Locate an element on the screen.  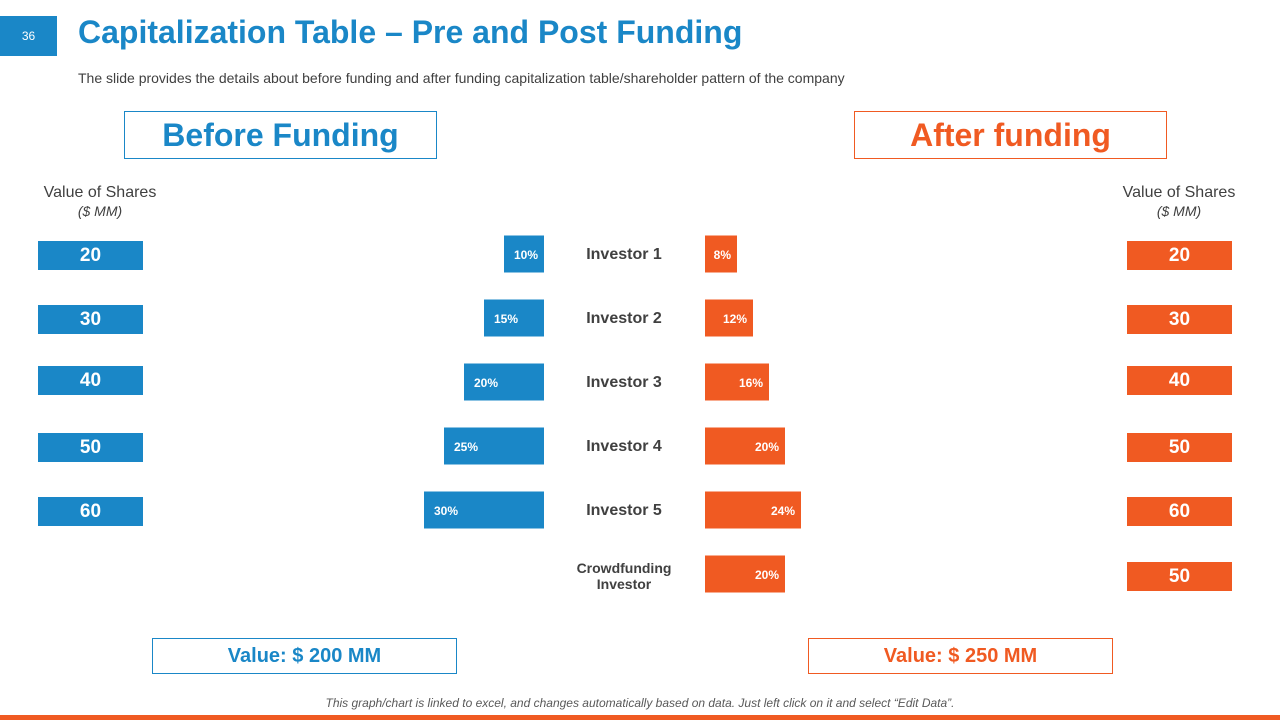
before-value-of-shares-label: Value of Shares ($ MM) is located at coordinates (100, 202).